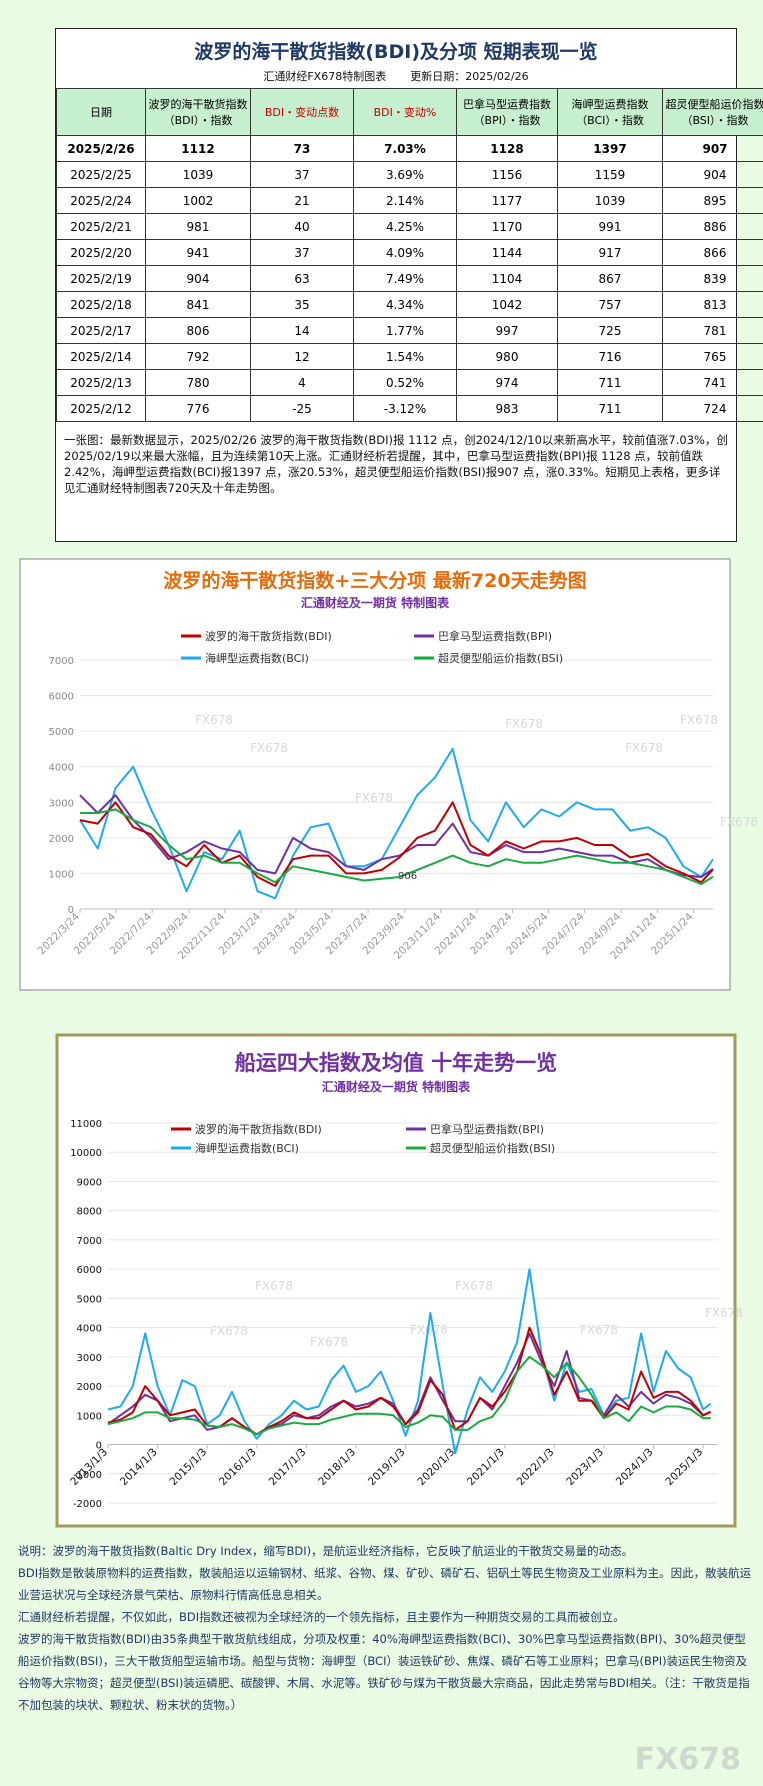  Describe the element at coordinates (712, 226) in the screenshot. I see `table-cell: 886` at that location.